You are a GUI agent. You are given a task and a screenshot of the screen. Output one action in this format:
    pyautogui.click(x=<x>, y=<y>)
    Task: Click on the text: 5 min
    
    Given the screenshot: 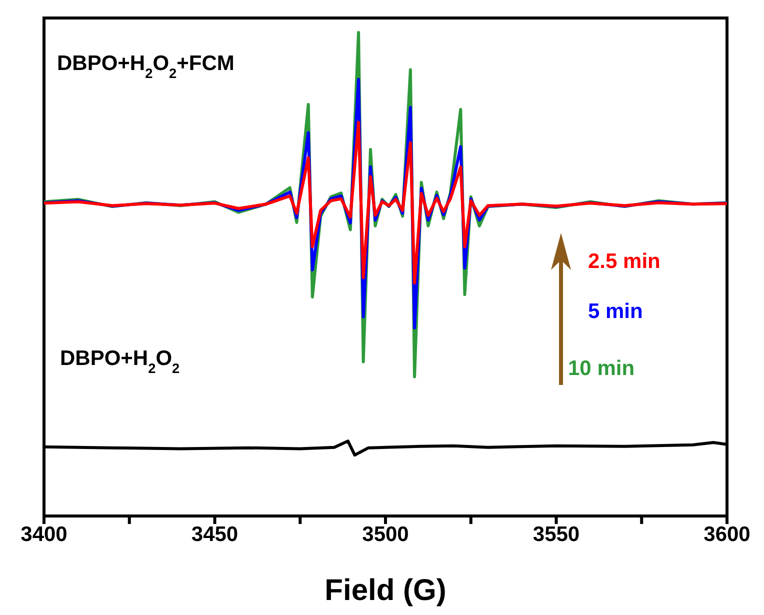 What is the action you would take?
    pyautogui.click(x=615, y=311)
    